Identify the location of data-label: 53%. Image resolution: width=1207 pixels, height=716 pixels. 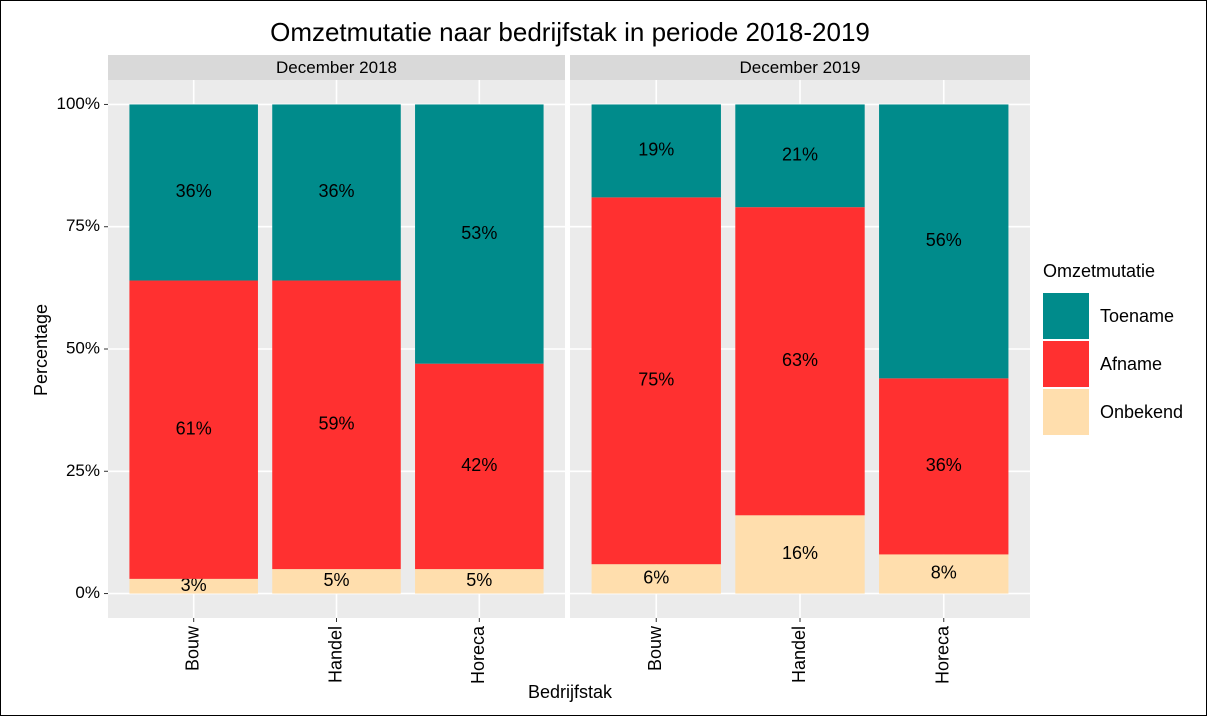
(479, 233).